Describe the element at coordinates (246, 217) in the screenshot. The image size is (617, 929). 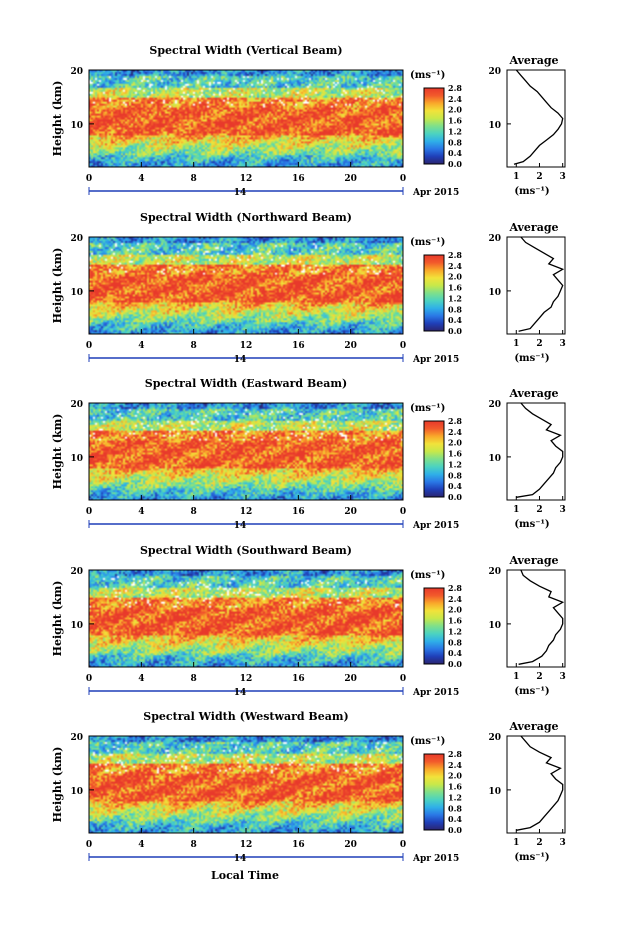
I see `panel-title: Spectral Width (Northward Beam)` at that location.